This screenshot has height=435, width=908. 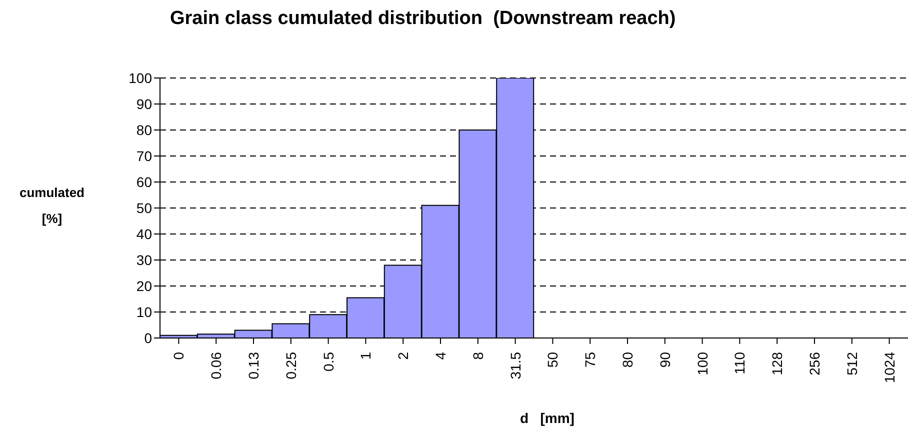 I want to click on x-tick-label: 80, so click(x=628, y=360).